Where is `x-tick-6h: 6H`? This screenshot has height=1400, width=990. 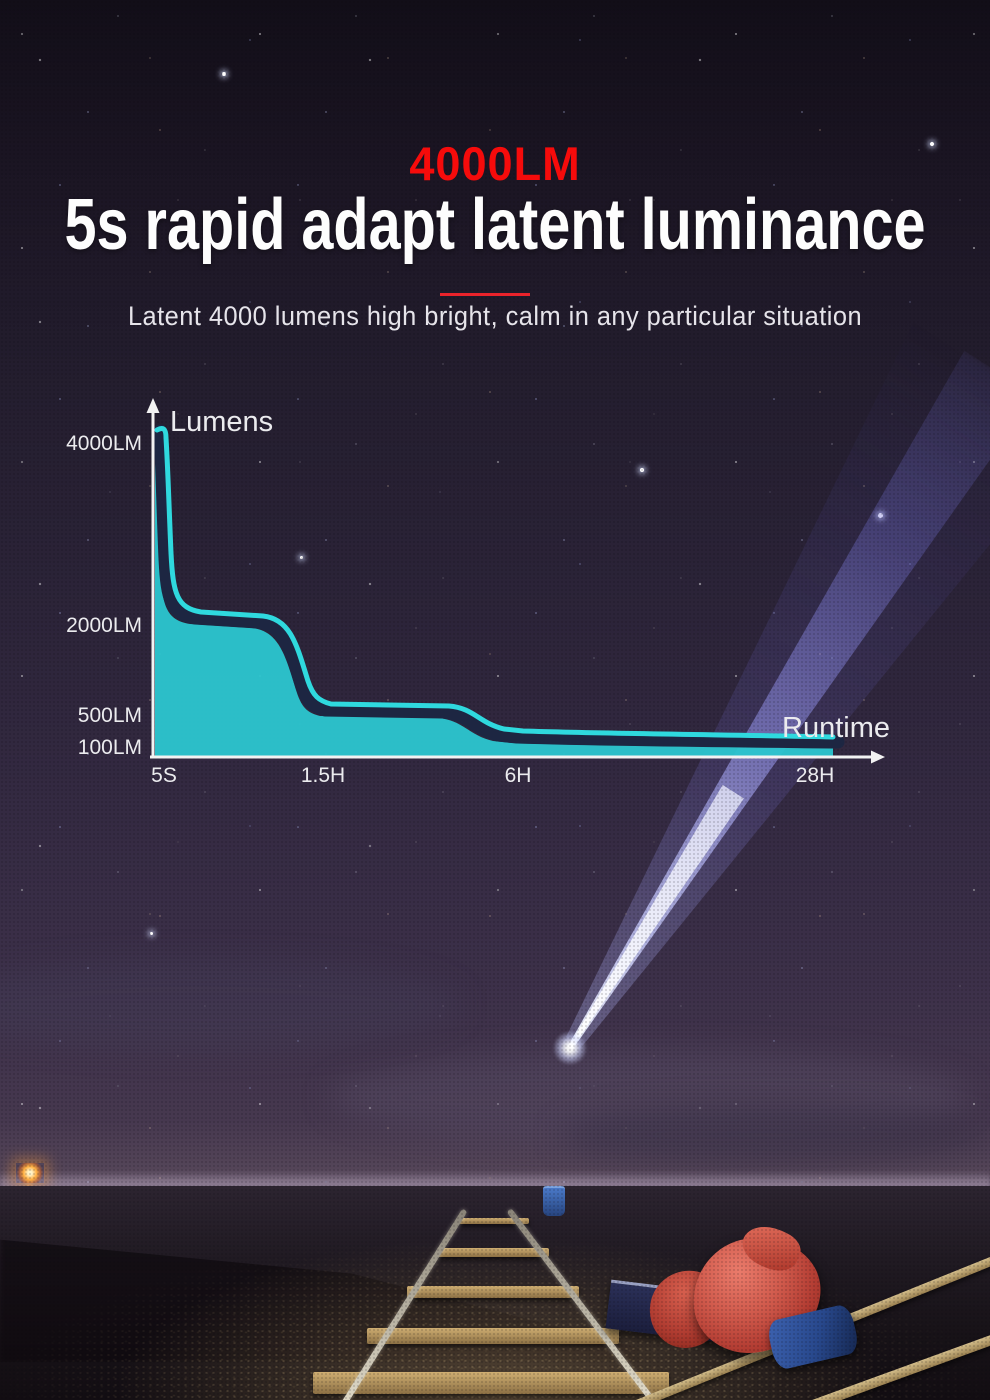
x-tick-6h: 6H is located at coordinates (518, 775).